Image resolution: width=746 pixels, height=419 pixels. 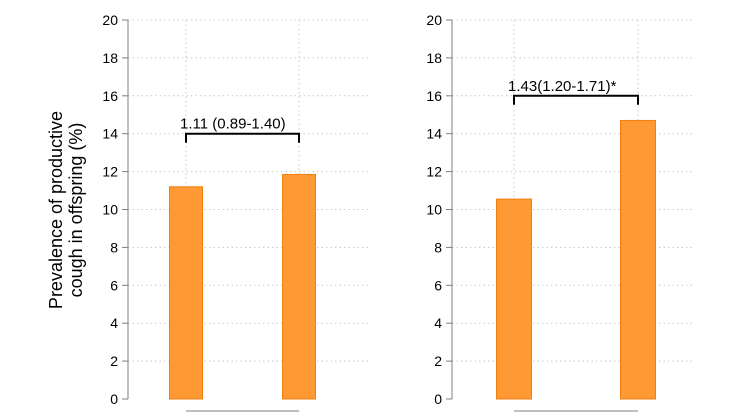 I want to click on comparison-annotation: 1.11 (0.89-1.40), so click(x=233, y=124).